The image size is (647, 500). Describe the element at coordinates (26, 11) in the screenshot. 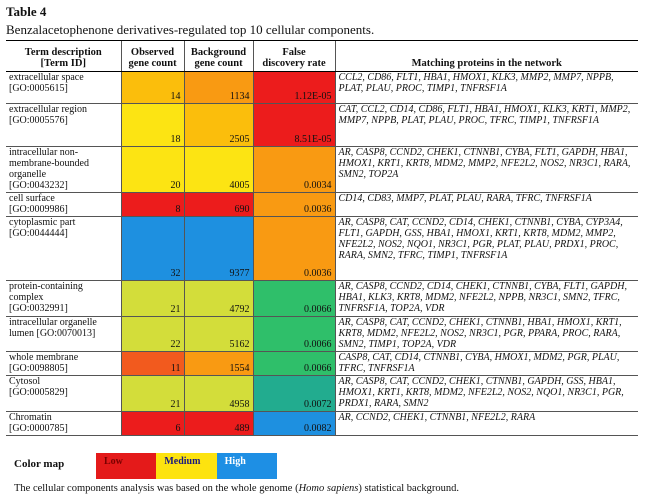

I see `table-label: Table 4` at that location.